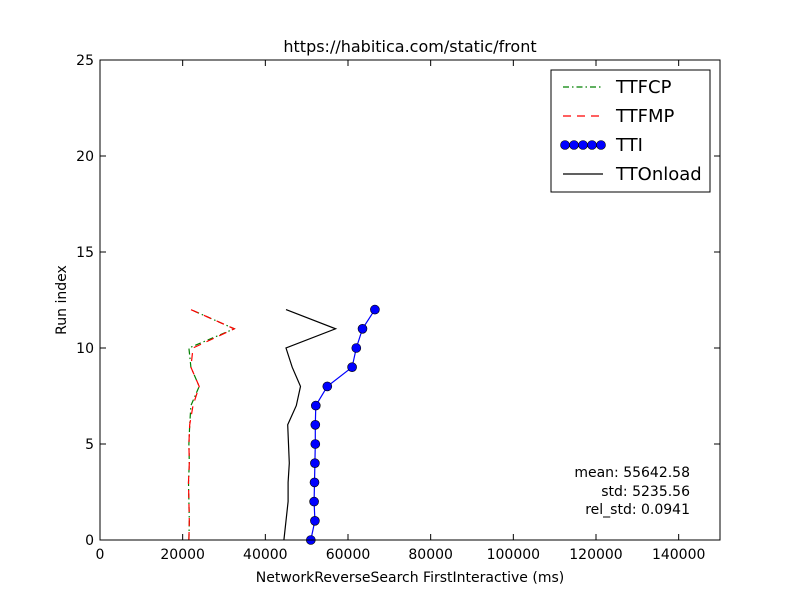 This screenshot has width=800, height=600. What do you see at coordinates (658, 174) in the screenshot?
I see `legend-label-ttonload: TTOnload` at bounding box center [658, 174].